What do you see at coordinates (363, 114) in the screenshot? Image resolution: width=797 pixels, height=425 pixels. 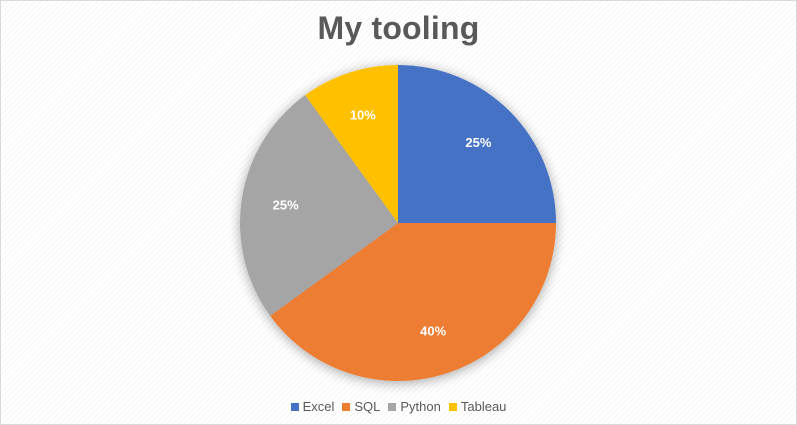 I see `data-label-tableau: 10%` at bounding box center [363, 114].